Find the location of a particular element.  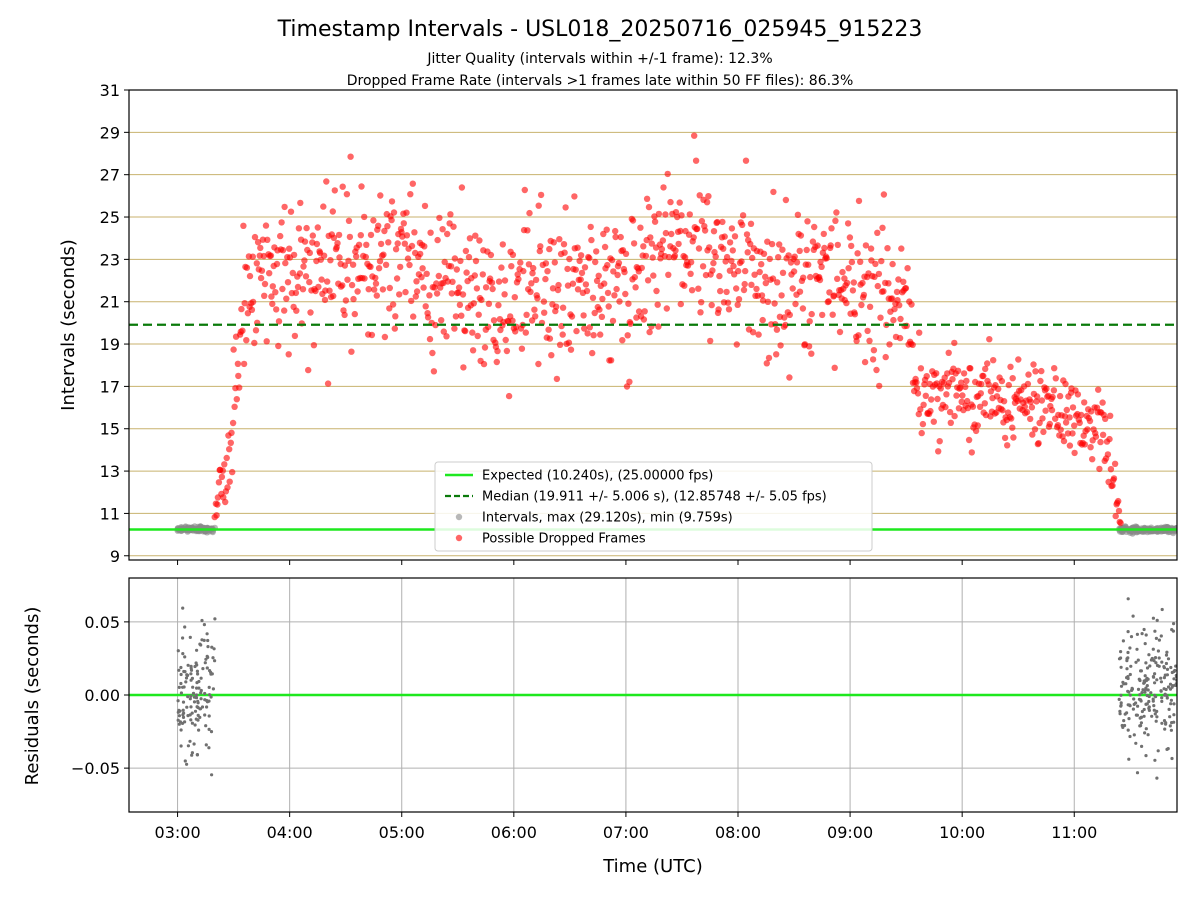

x-tick-label: 10:00 is located at coordinates (962, 832).